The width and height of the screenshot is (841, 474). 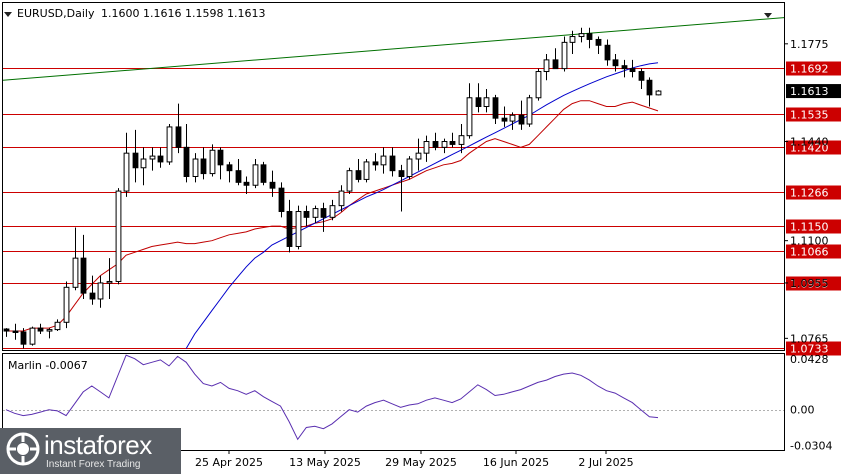 What do you see at coordinates (23, 449) in the screenshot?
I see `instaforex-logo-icon` at bounding box center [23, 449].